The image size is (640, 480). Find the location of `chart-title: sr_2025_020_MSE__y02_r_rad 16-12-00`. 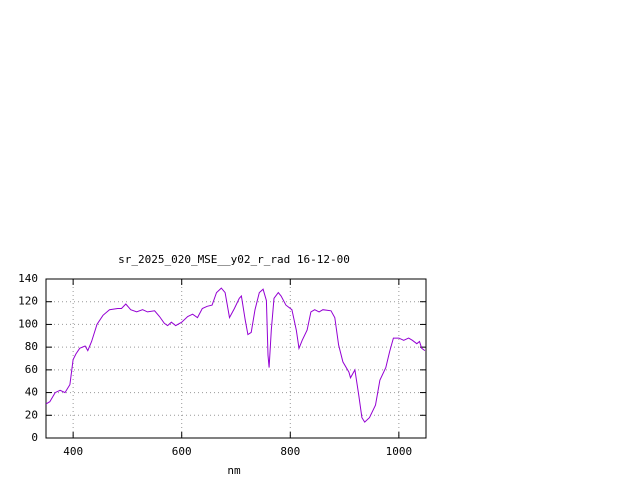

chart-title: sr_2025_020_MSE__y02_r_rad 16-12-00 is located at coordinates (234, 259).